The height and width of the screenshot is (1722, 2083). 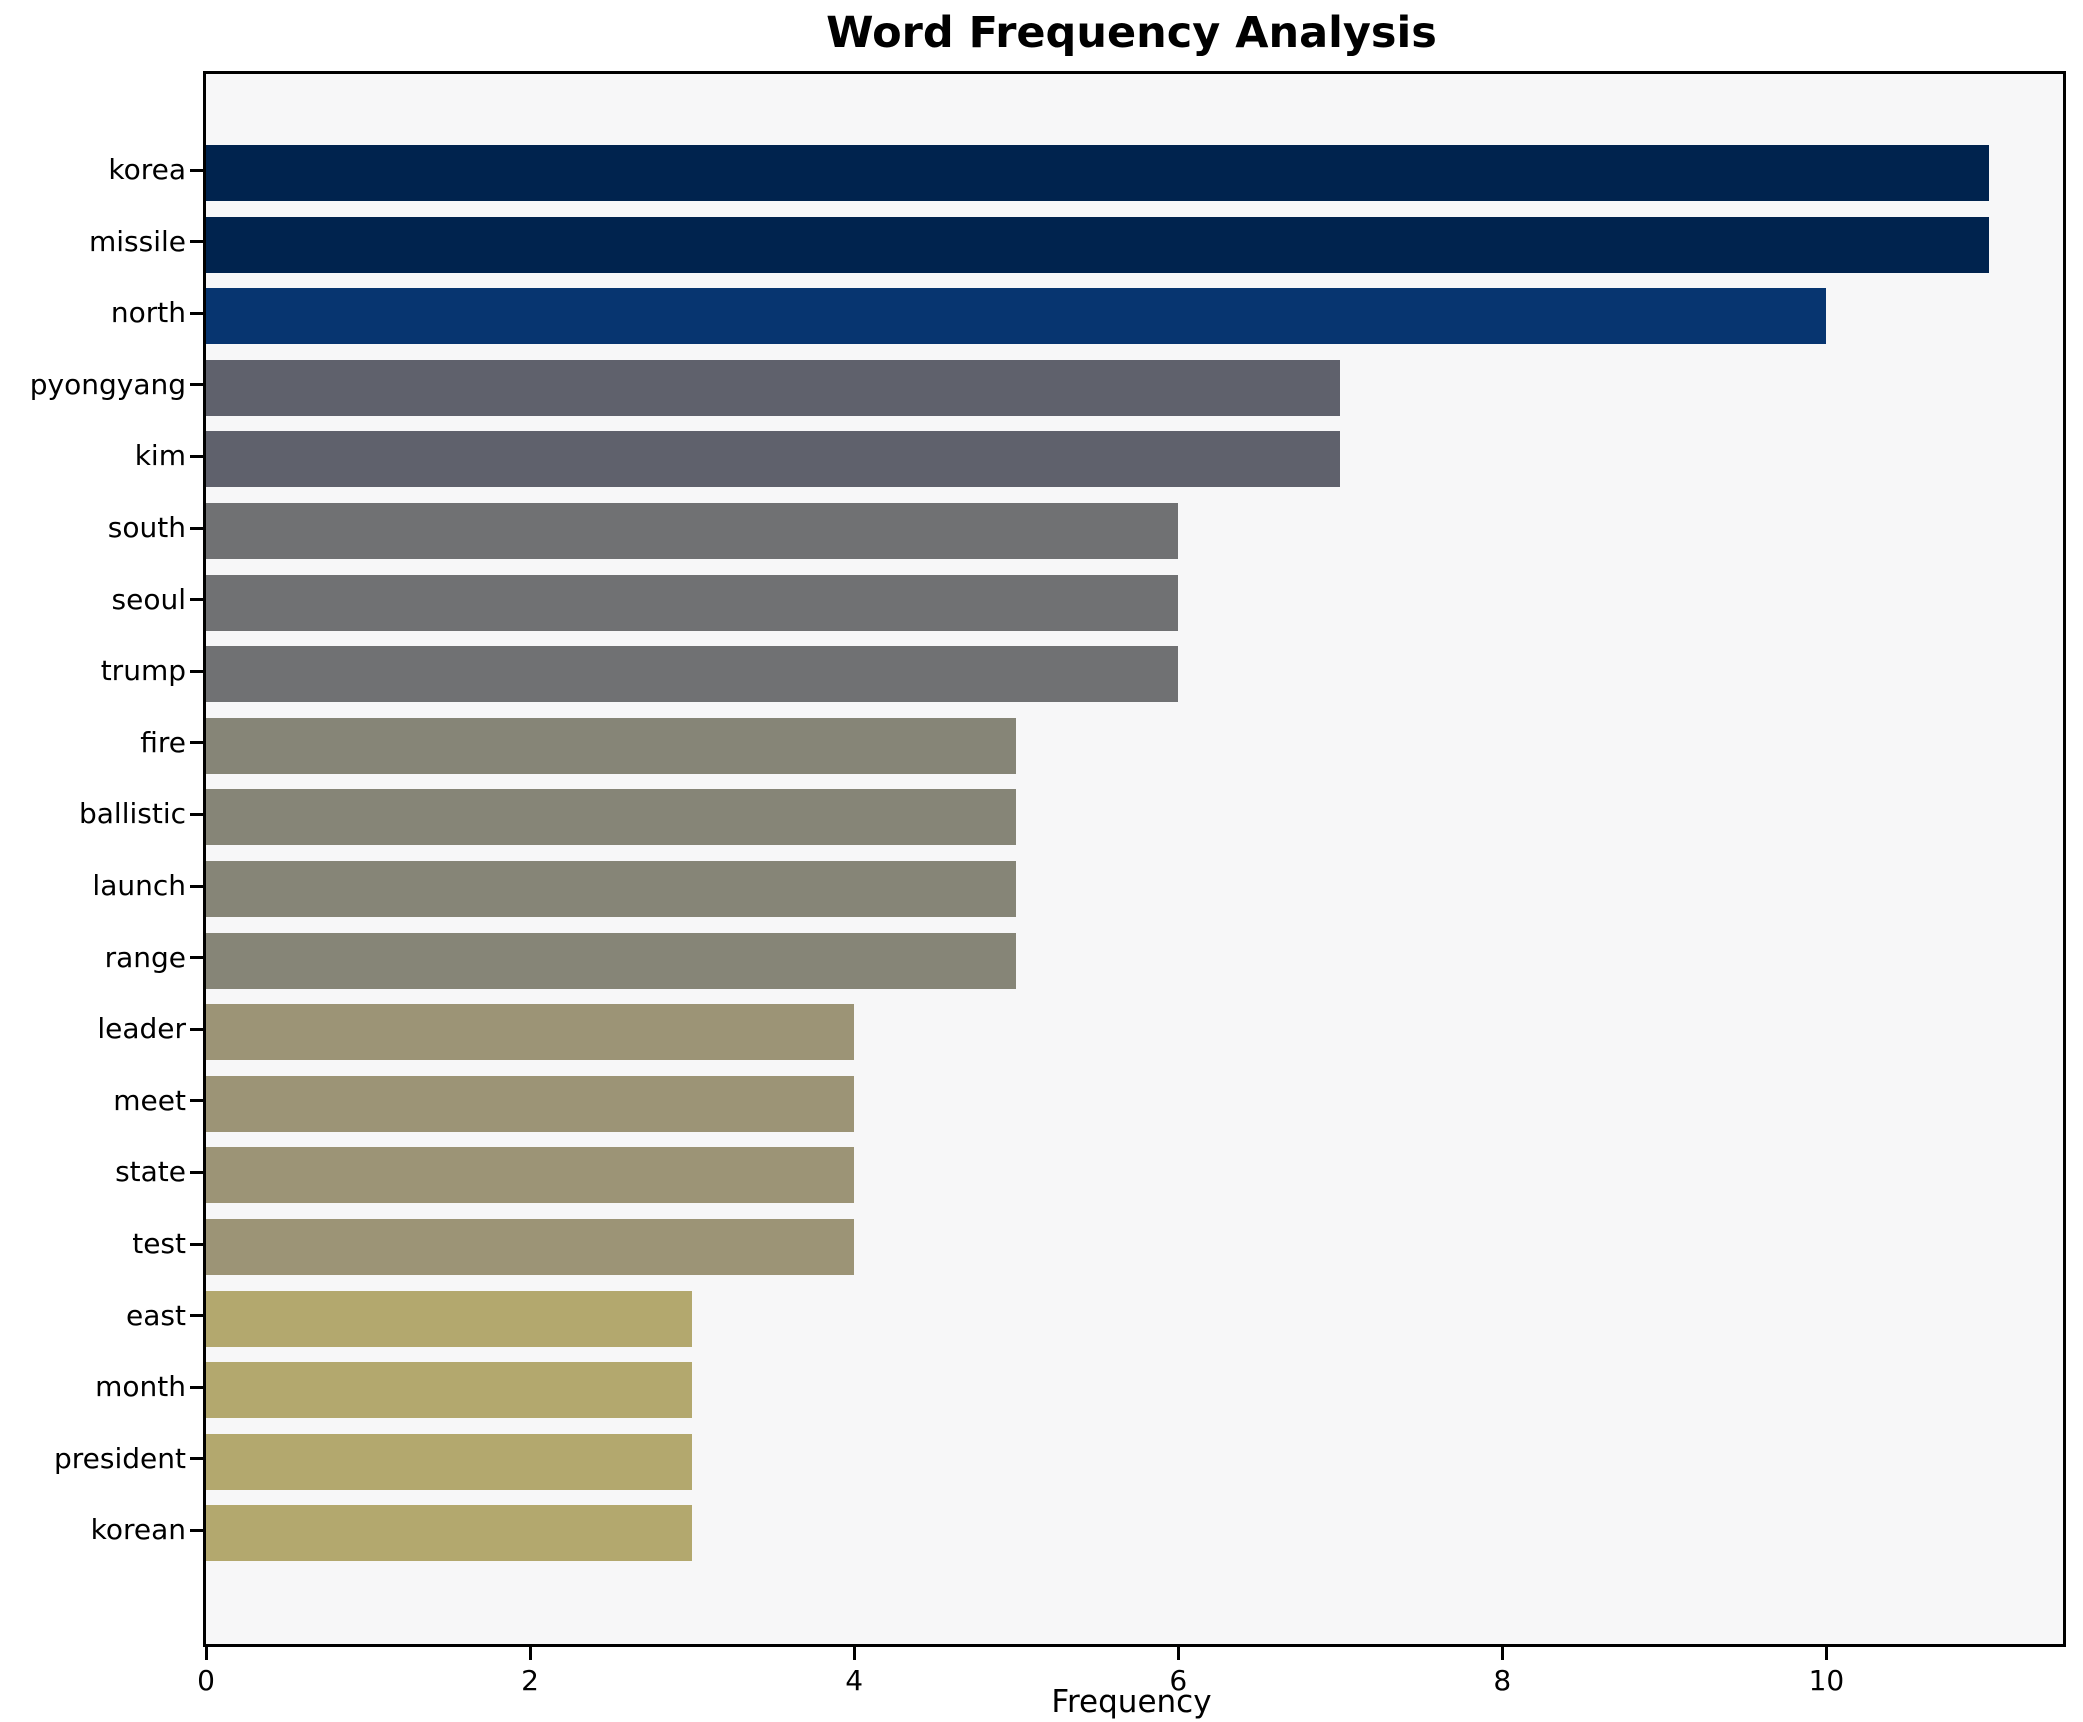 I want to click on y-tick-label-test: test, so click(x=159, y=1243).